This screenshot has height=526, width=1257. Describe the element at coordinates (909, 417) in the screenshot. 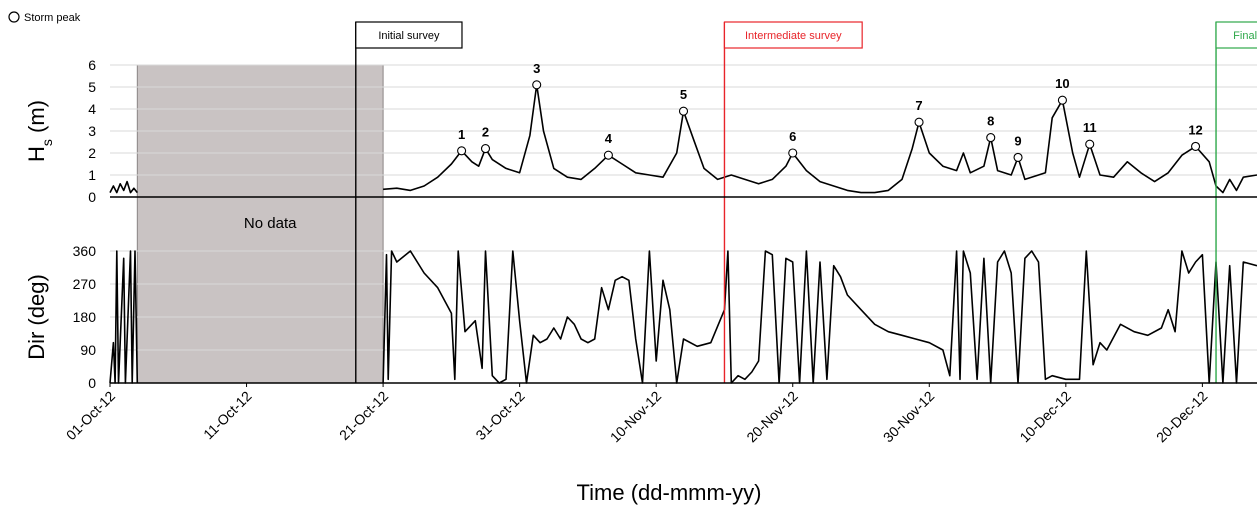

I see `x-tick-label: 30-Nov-12` at that location.